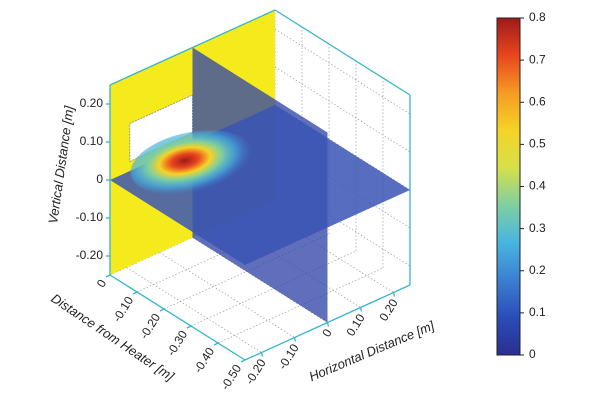  I want to click on x-tick-label: -0.20, so click(255, 371).